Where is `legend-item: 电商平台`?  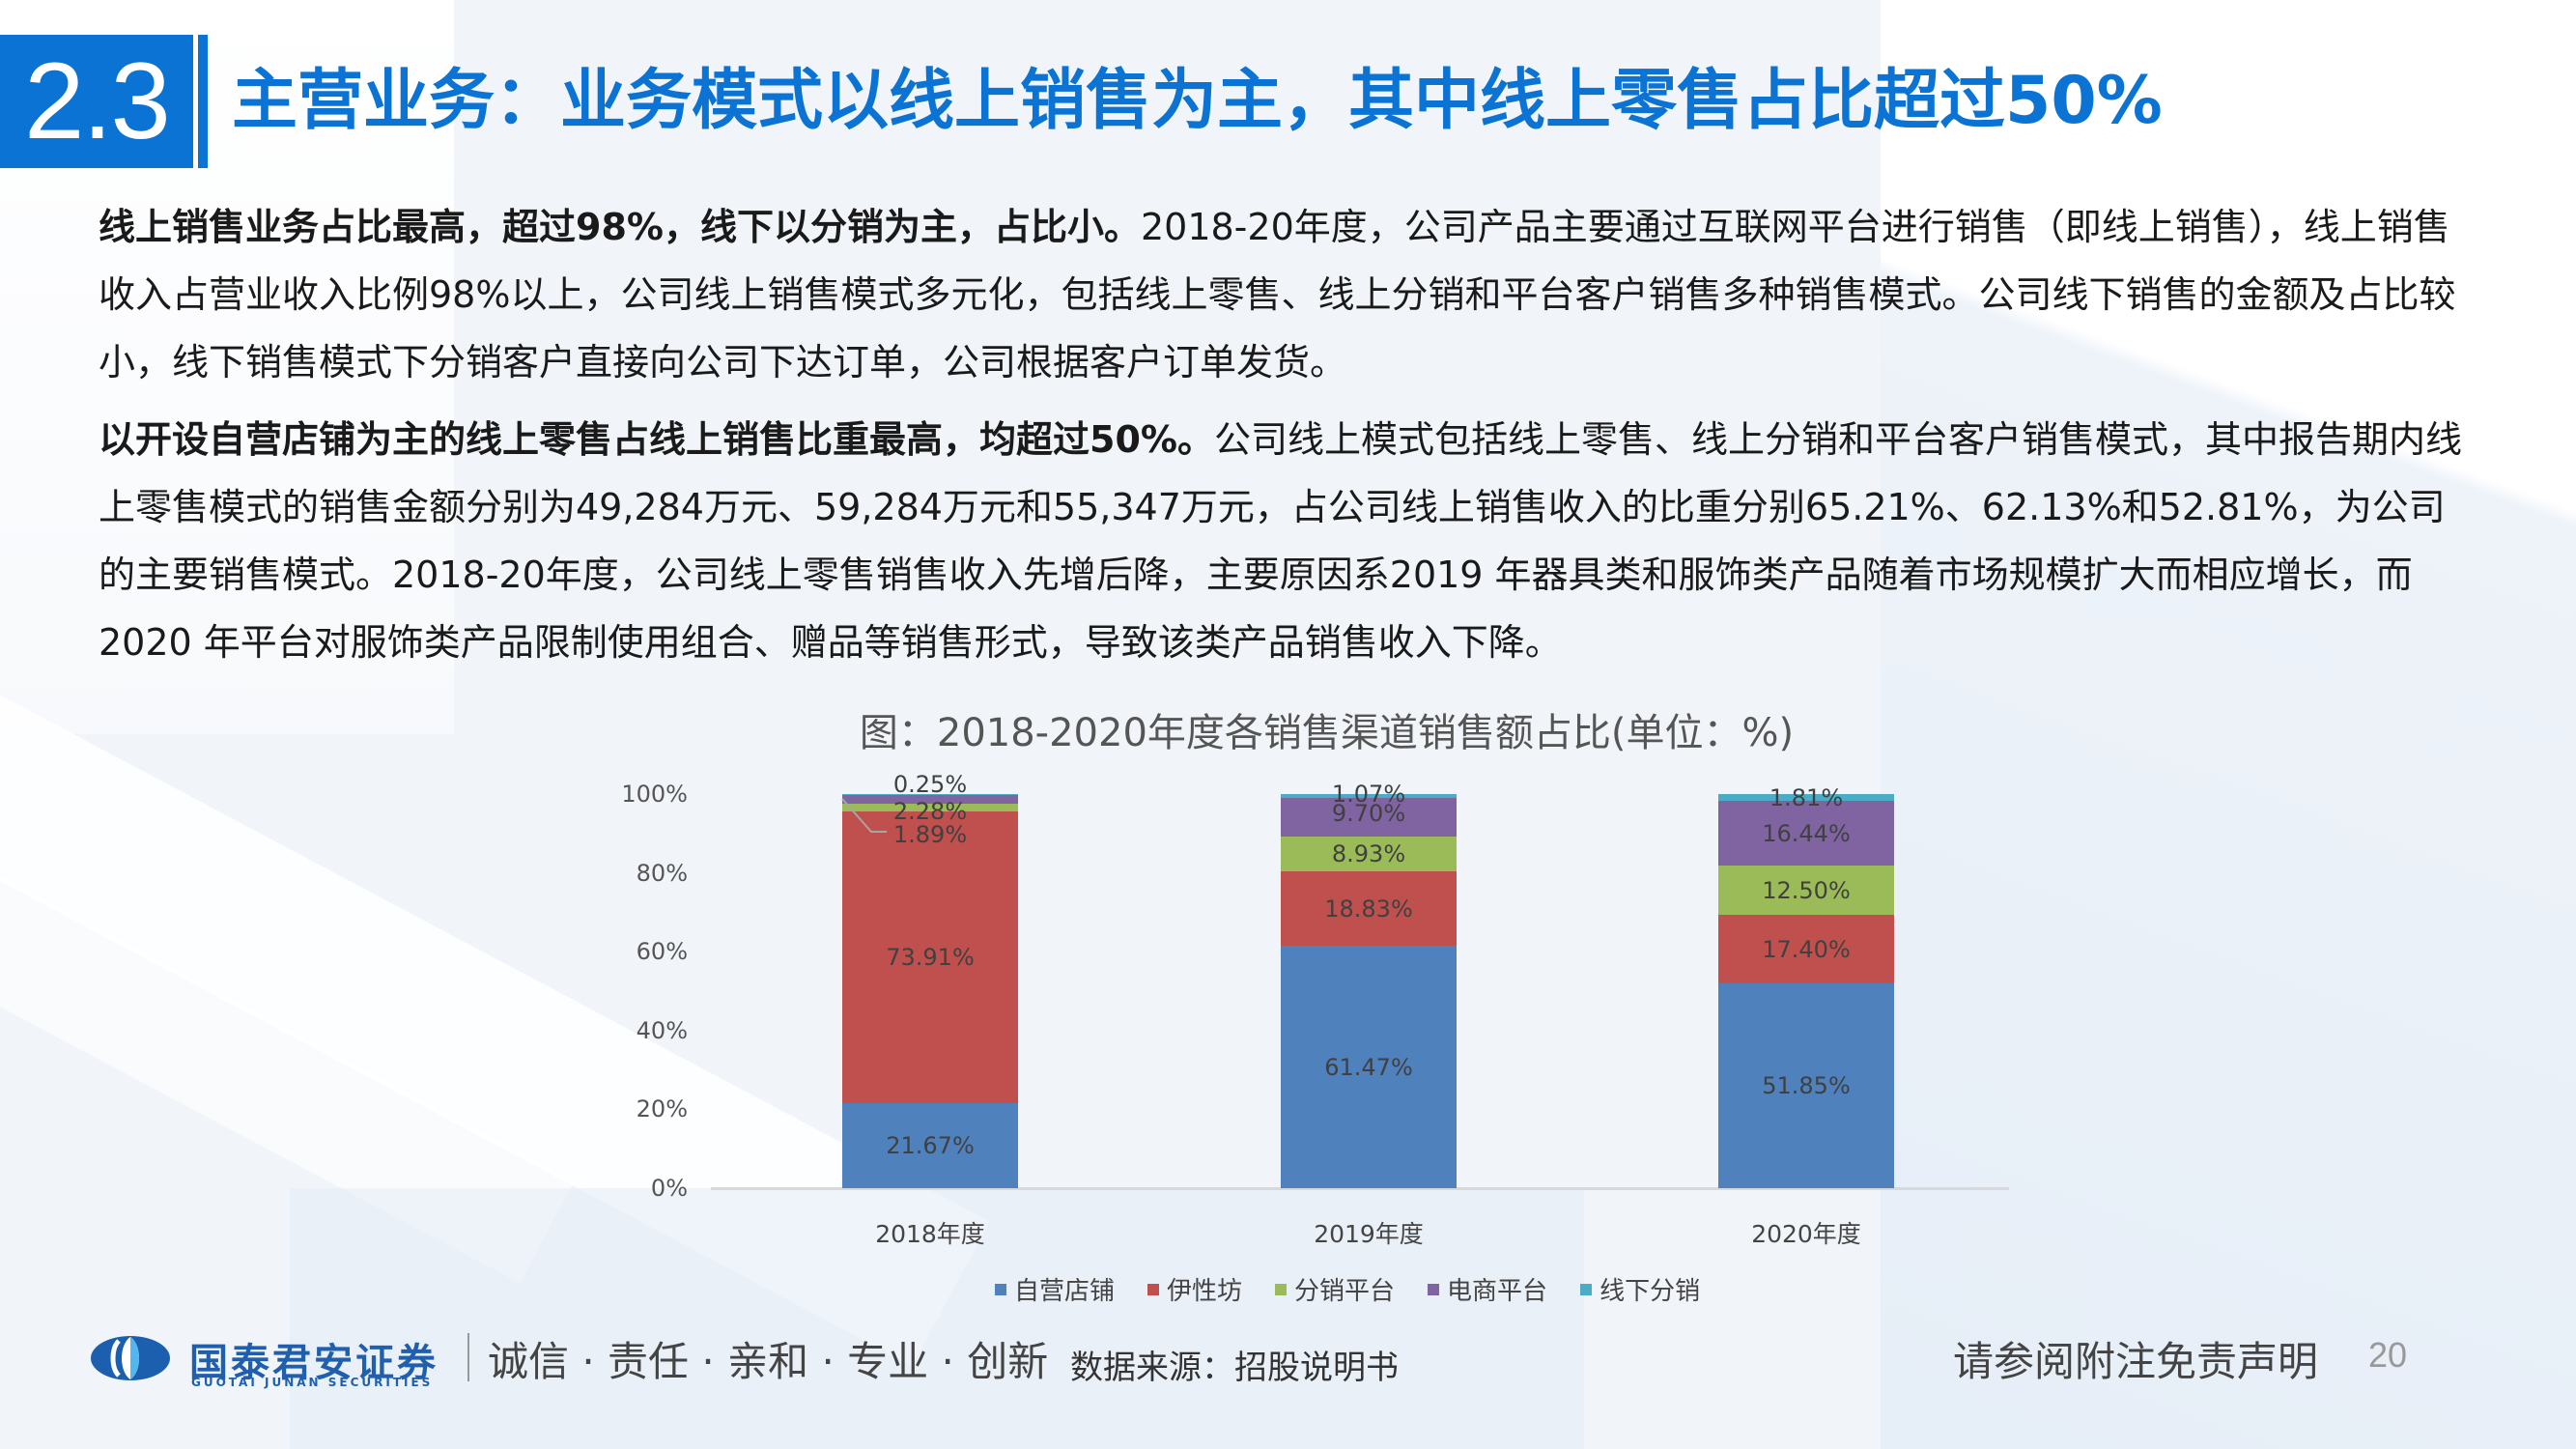
legend-item: 电商平台 is located at coordinates (1487, 1289).